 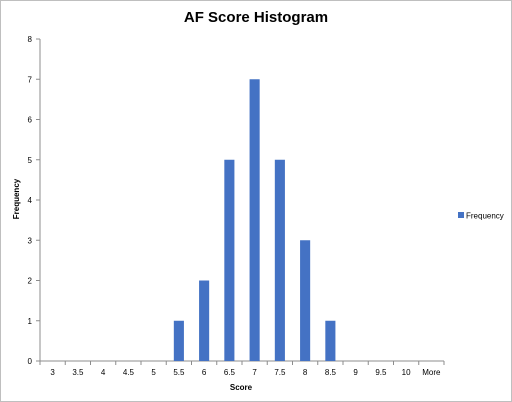 What do you see at coordinates (254, 372) in the screenshot?
I see `x-tick-label: 7` at bounding box center [254, 372].